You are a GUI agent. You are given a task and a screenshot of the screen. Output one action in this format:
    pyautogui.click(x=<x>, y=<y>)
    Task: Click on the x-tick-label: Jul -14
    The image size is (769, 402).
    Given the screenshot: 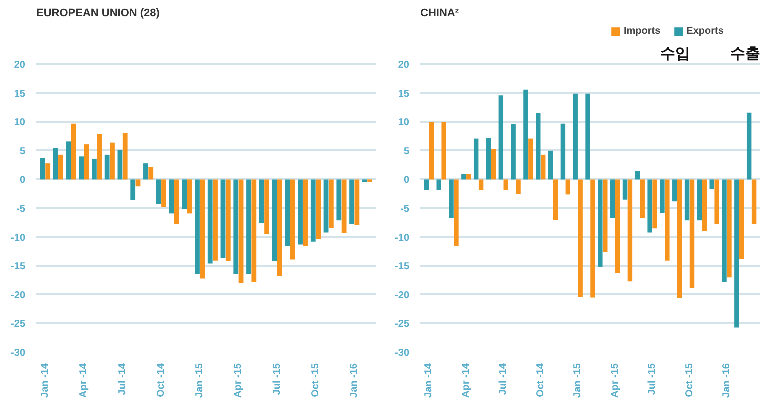 What is the action you would take?
    pyautogui.click(x=504, y=379)
    